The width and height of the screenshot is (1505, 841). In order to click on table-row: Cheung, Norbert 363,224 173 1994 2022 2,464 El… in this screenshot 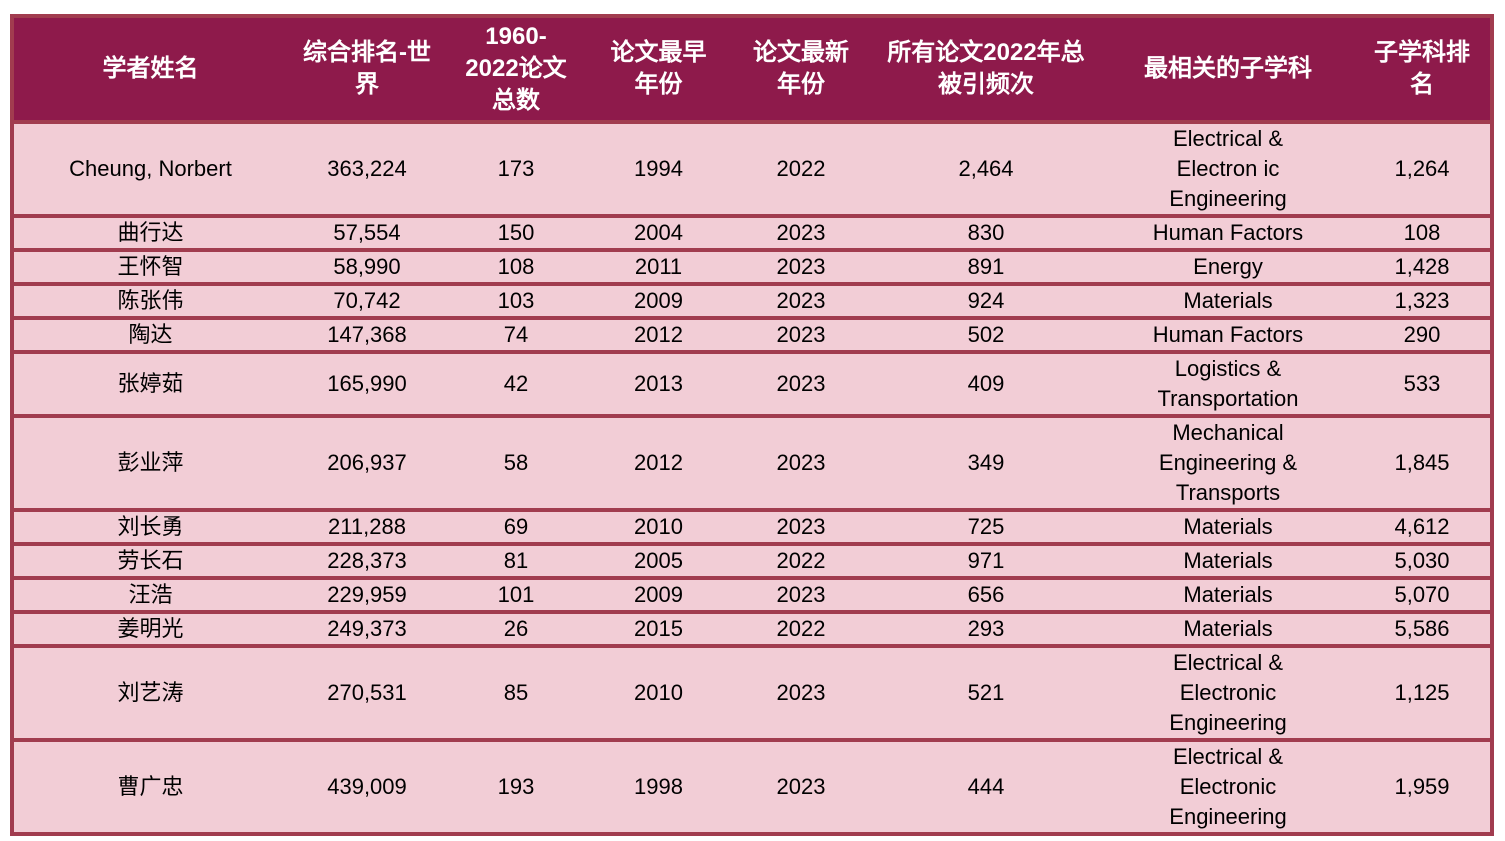, I will do `click(752, 168)`.